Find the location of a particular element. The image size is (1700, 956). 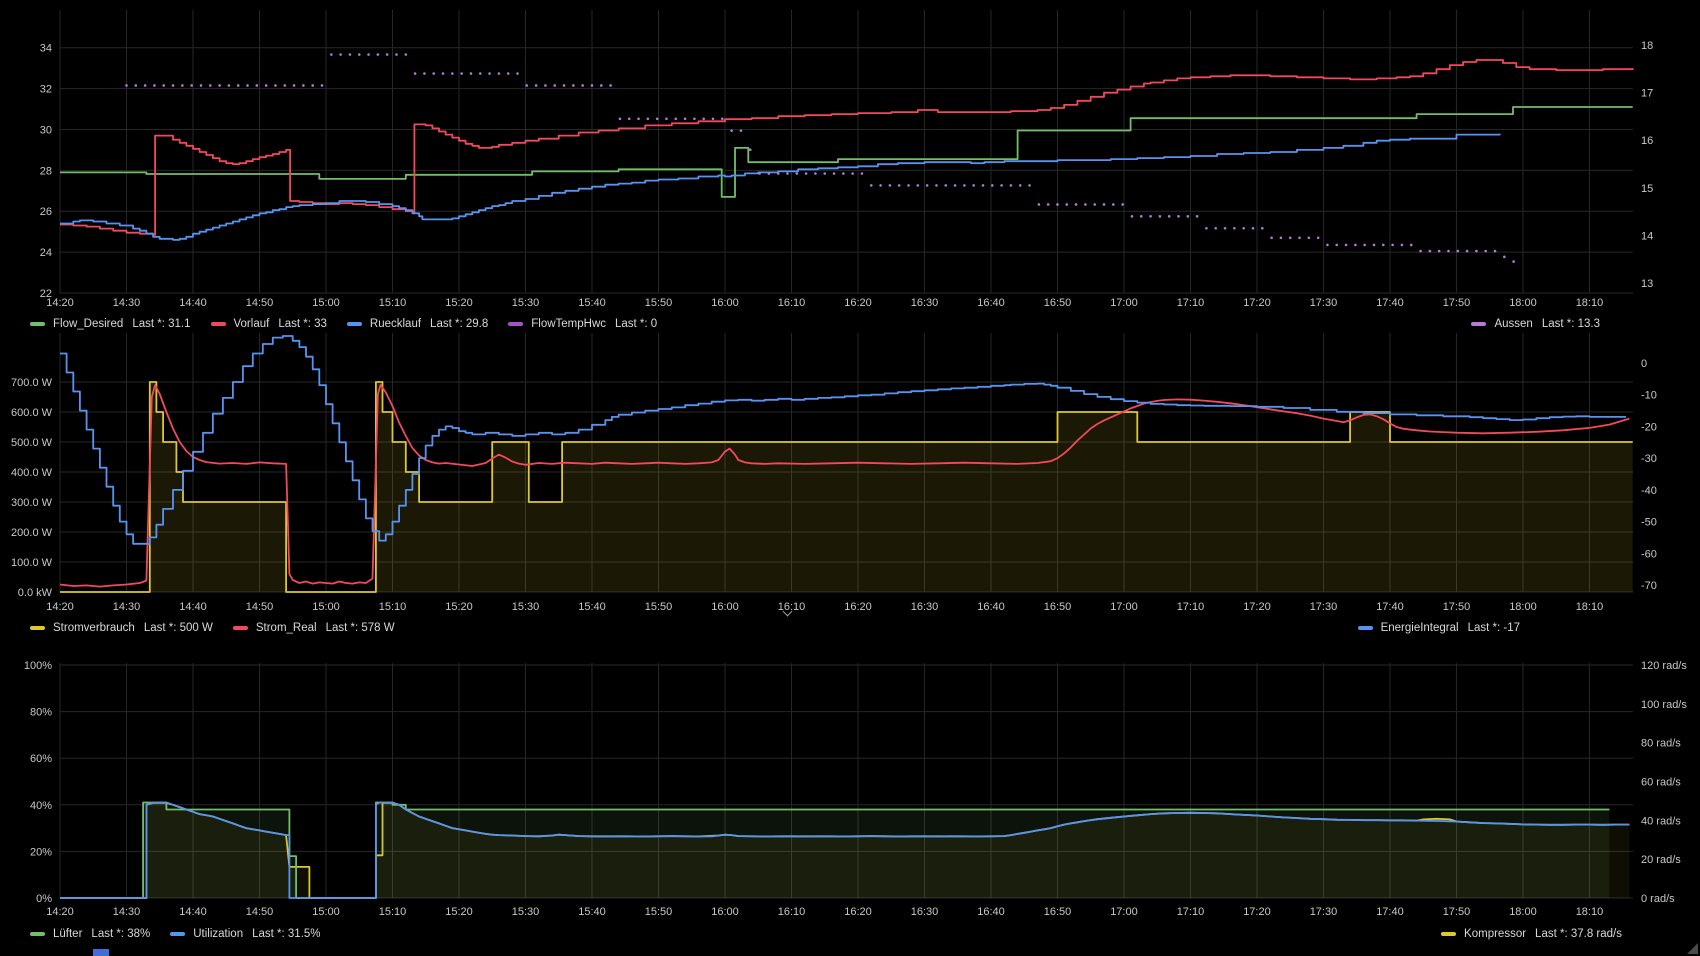

legend-series-name: Kompressor is located at coordinates (1495, 933).